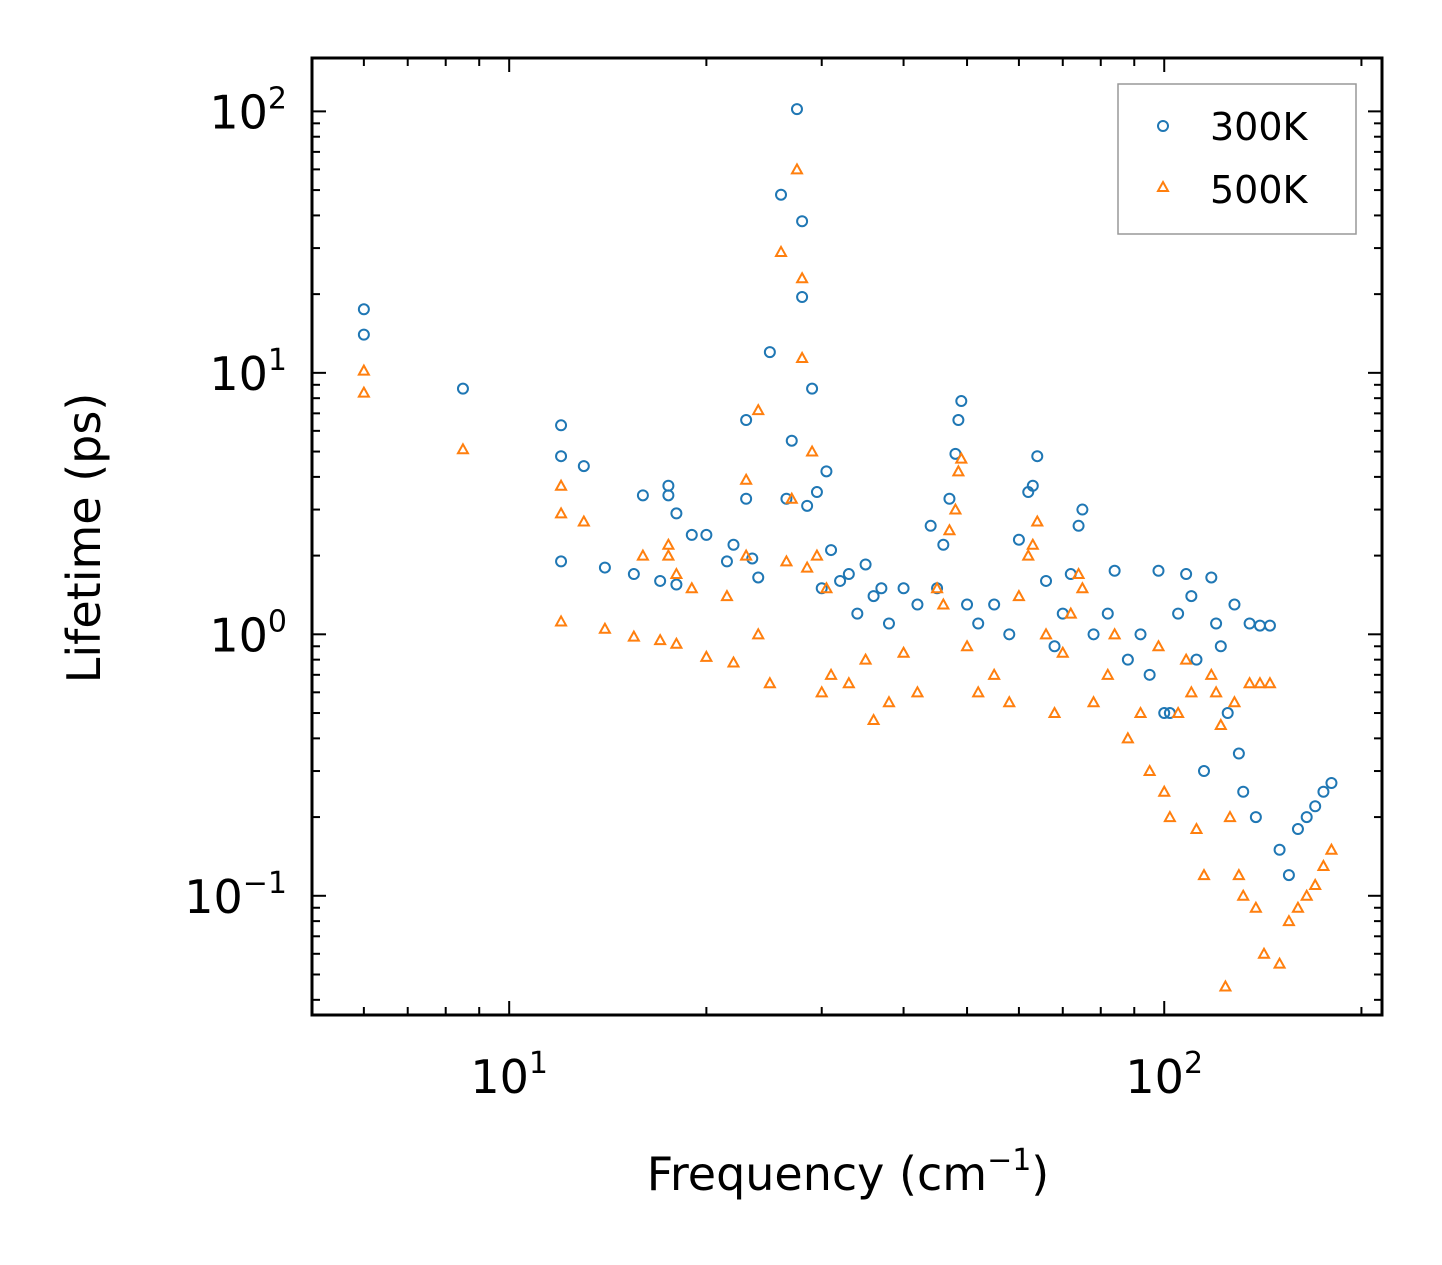 The height and width of the screenshot is (1265, 1442). I want to click on legend-box, so click(1237, 159).